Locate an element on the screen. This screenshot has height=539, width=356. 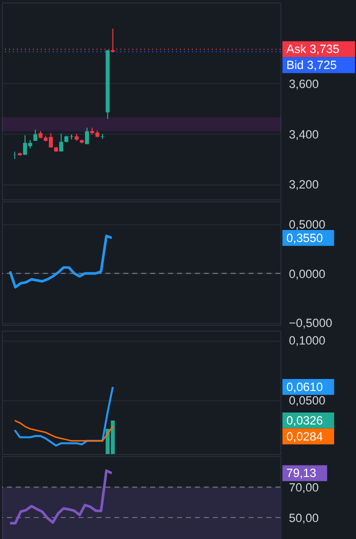
text: 0,0610 is located at coordinates (305, 387).